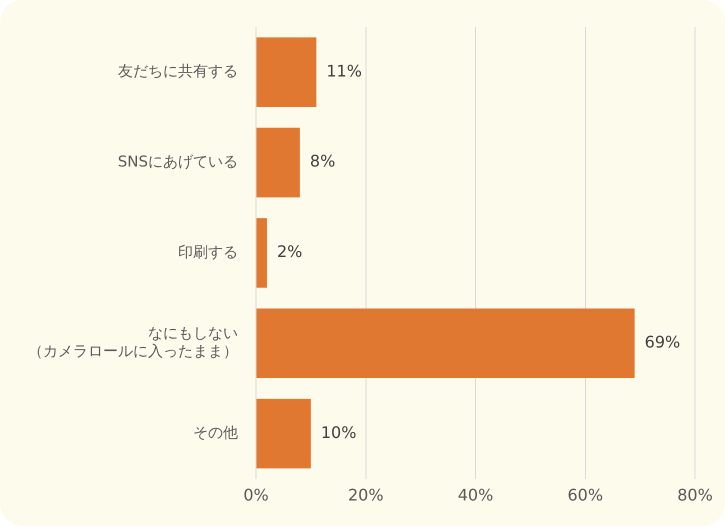  Describe the element at coordinates (585, 495) in the screenshot. I see `x-tick-label: 60%` at that location.